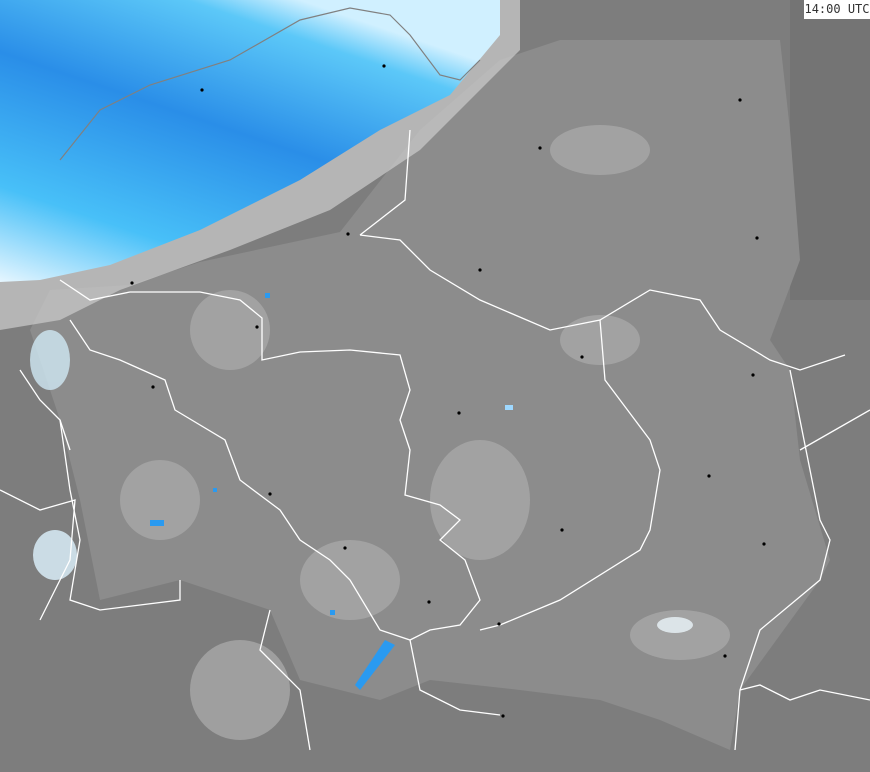 The image size is (870, 772). What do you see at coordinates (270, 84) in the screenshot?
I see `coastline` at bounding box center [270, 84].